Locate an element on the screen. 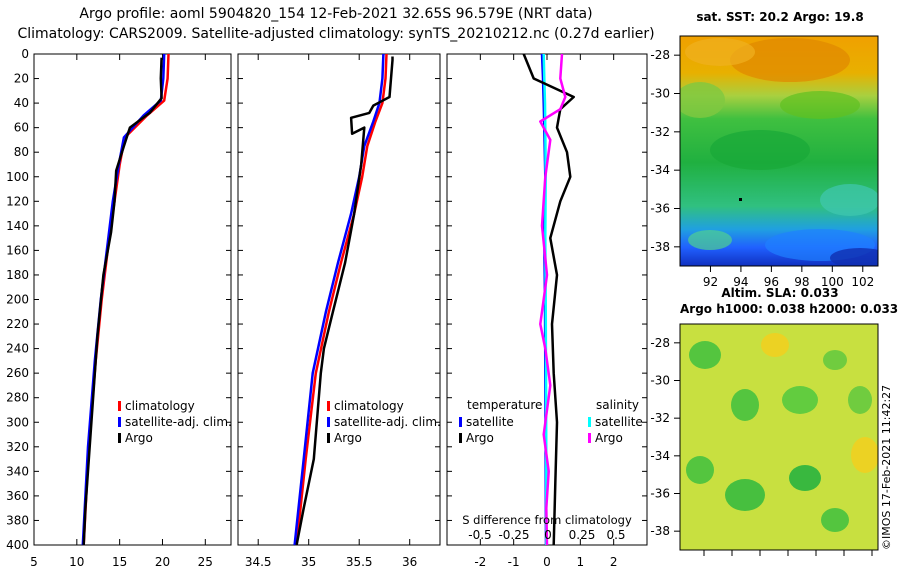  depth-tick-label: 320 is located at coordinates (17, 447).